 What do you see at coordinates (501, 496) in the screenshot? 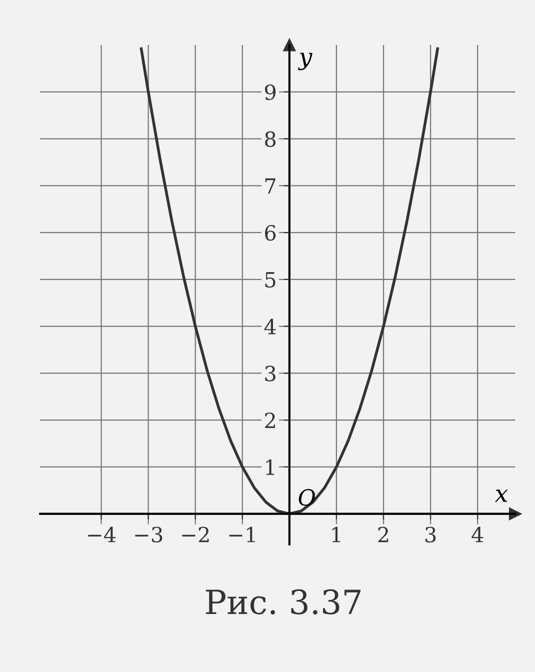
I see `x-axis-title: x` at bounding box center [501, 496].